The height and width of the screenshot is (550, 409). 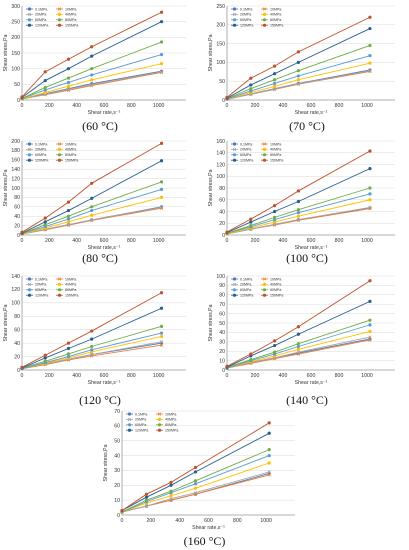 What do you see at coordinates (222, 324) in the screenshot?
I see `y-tick-label: 50` at bounding box center [222, 324].